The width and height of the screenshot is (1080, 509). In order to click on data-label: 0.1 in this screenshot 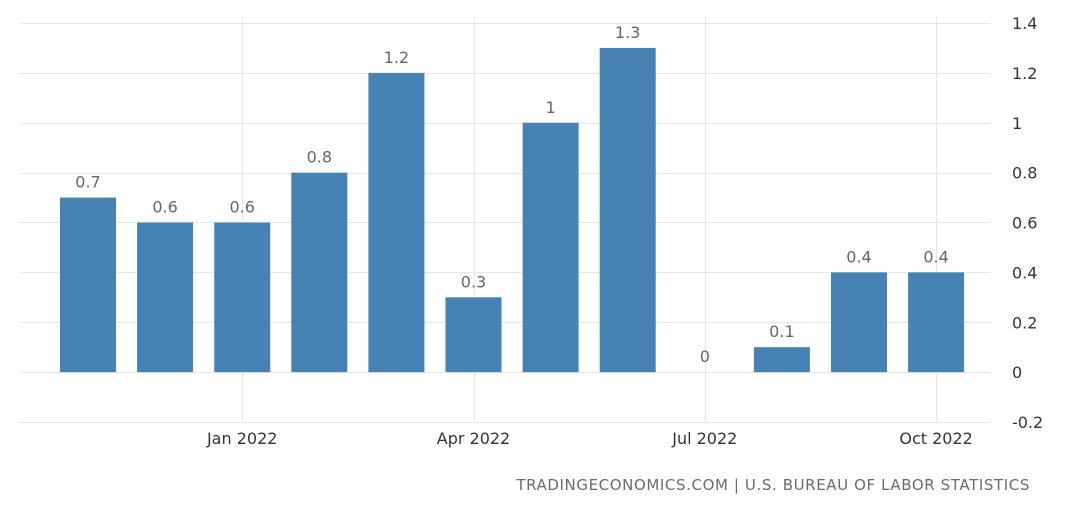, I will do `click(781, 331)`.